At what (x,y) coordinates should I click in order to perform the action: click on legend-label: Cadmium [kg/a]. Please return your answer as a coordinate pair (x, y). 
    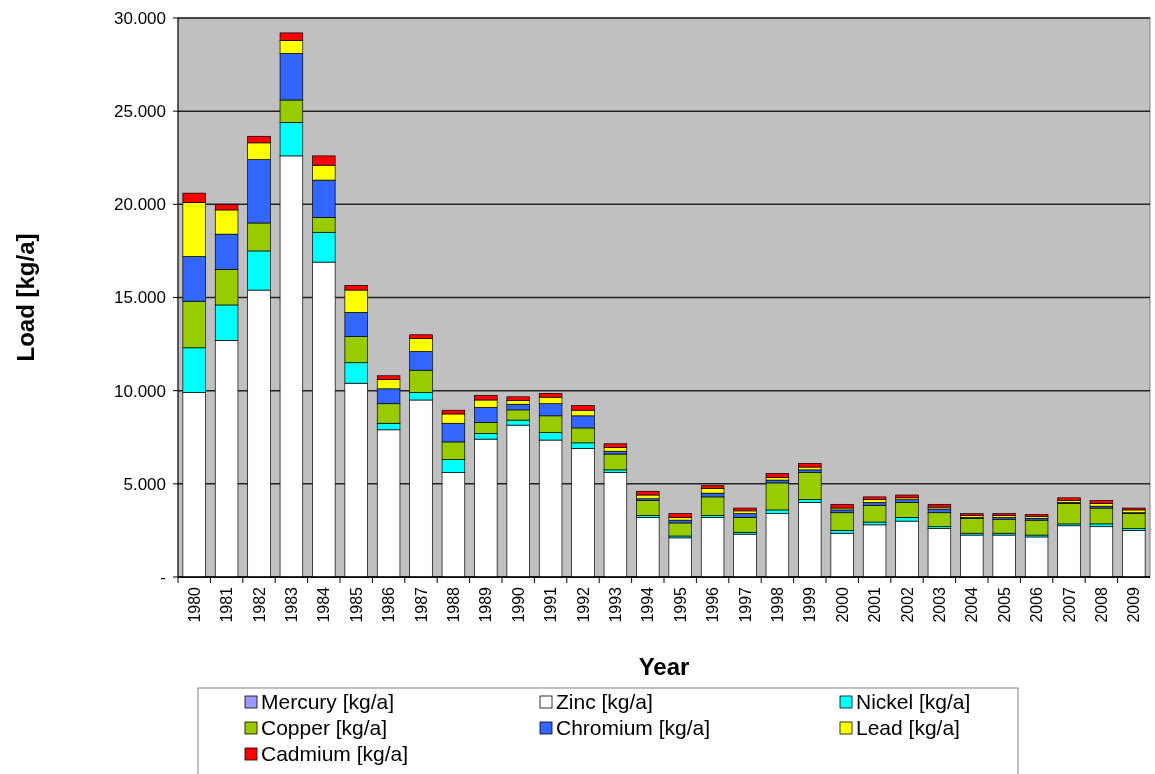
    Looking at the image, I should click on (335, 754).